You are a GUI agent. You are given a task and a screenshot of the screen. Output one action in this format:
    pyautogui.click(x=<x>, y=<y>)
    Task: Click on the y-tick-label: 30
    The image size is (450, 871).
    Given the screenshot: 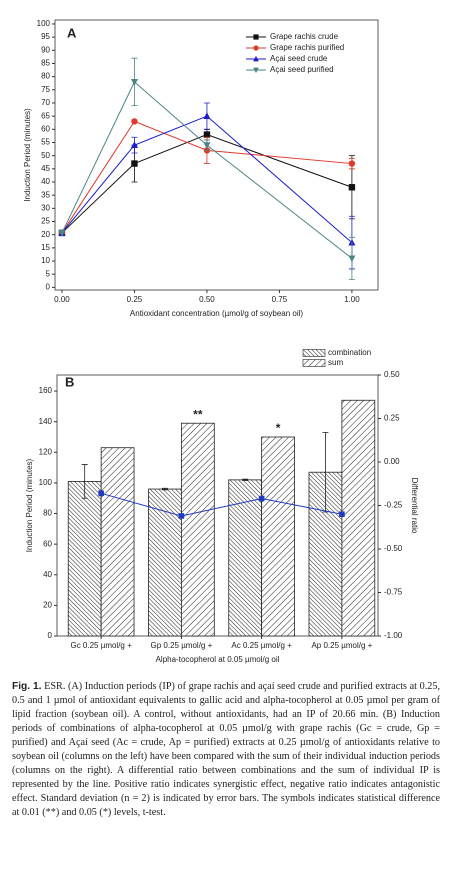 What is the action you would take?
    pyautogui.click(x=45, y=207)
    